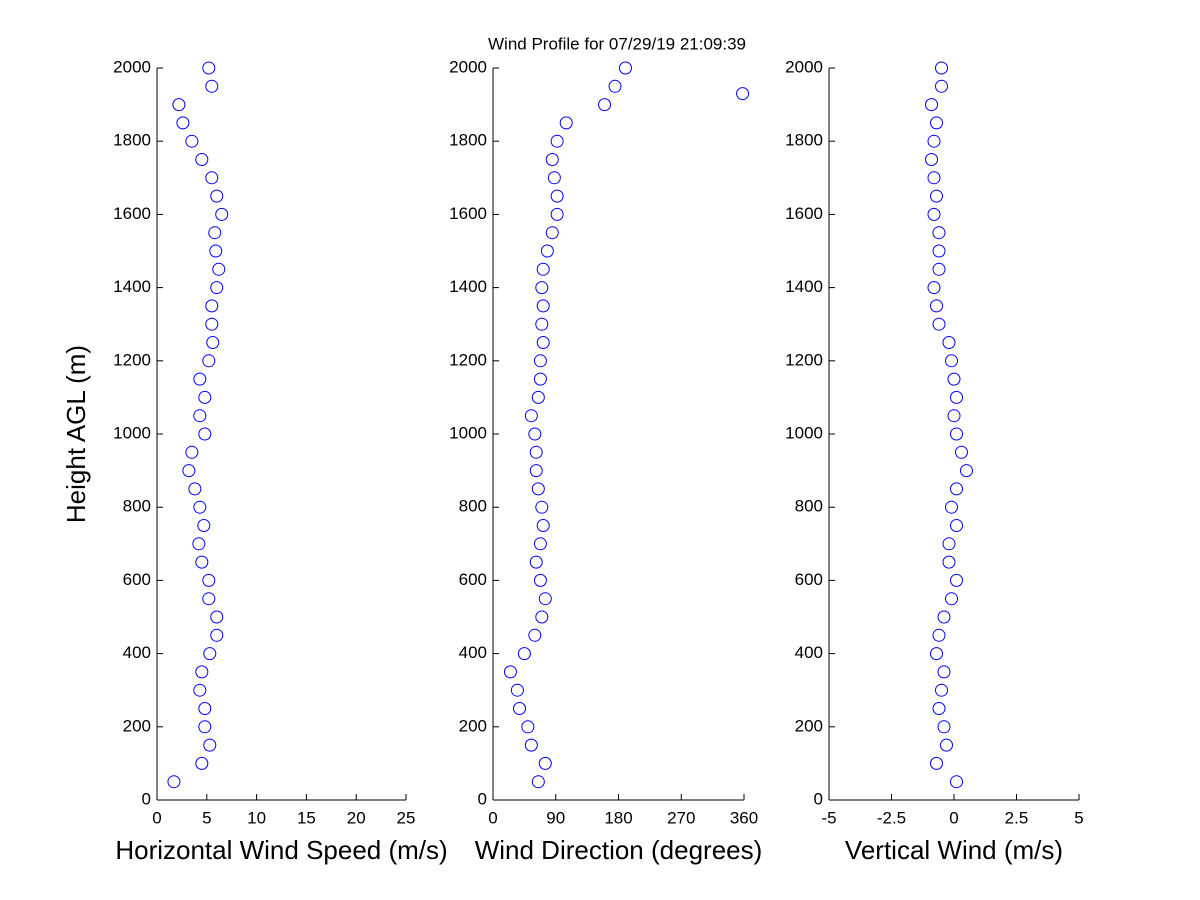  Describe the element at coordinates (356, 817) in the screenshot. I see `x-tick-label: 20` at that location.